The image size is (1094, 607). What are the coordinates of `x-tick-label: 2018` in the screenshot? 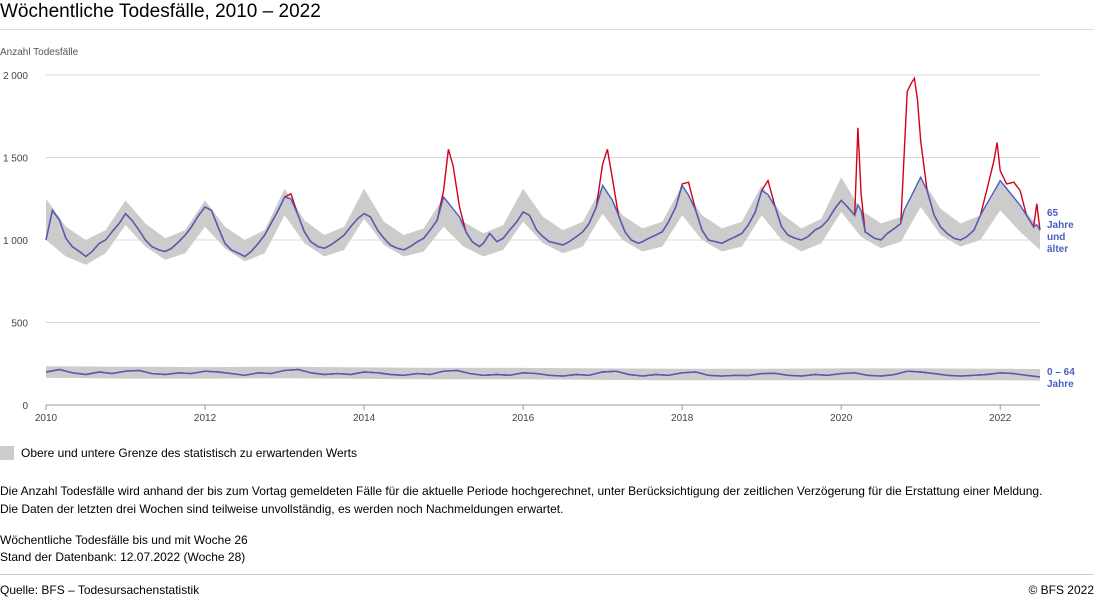 It's located at (682, 418).